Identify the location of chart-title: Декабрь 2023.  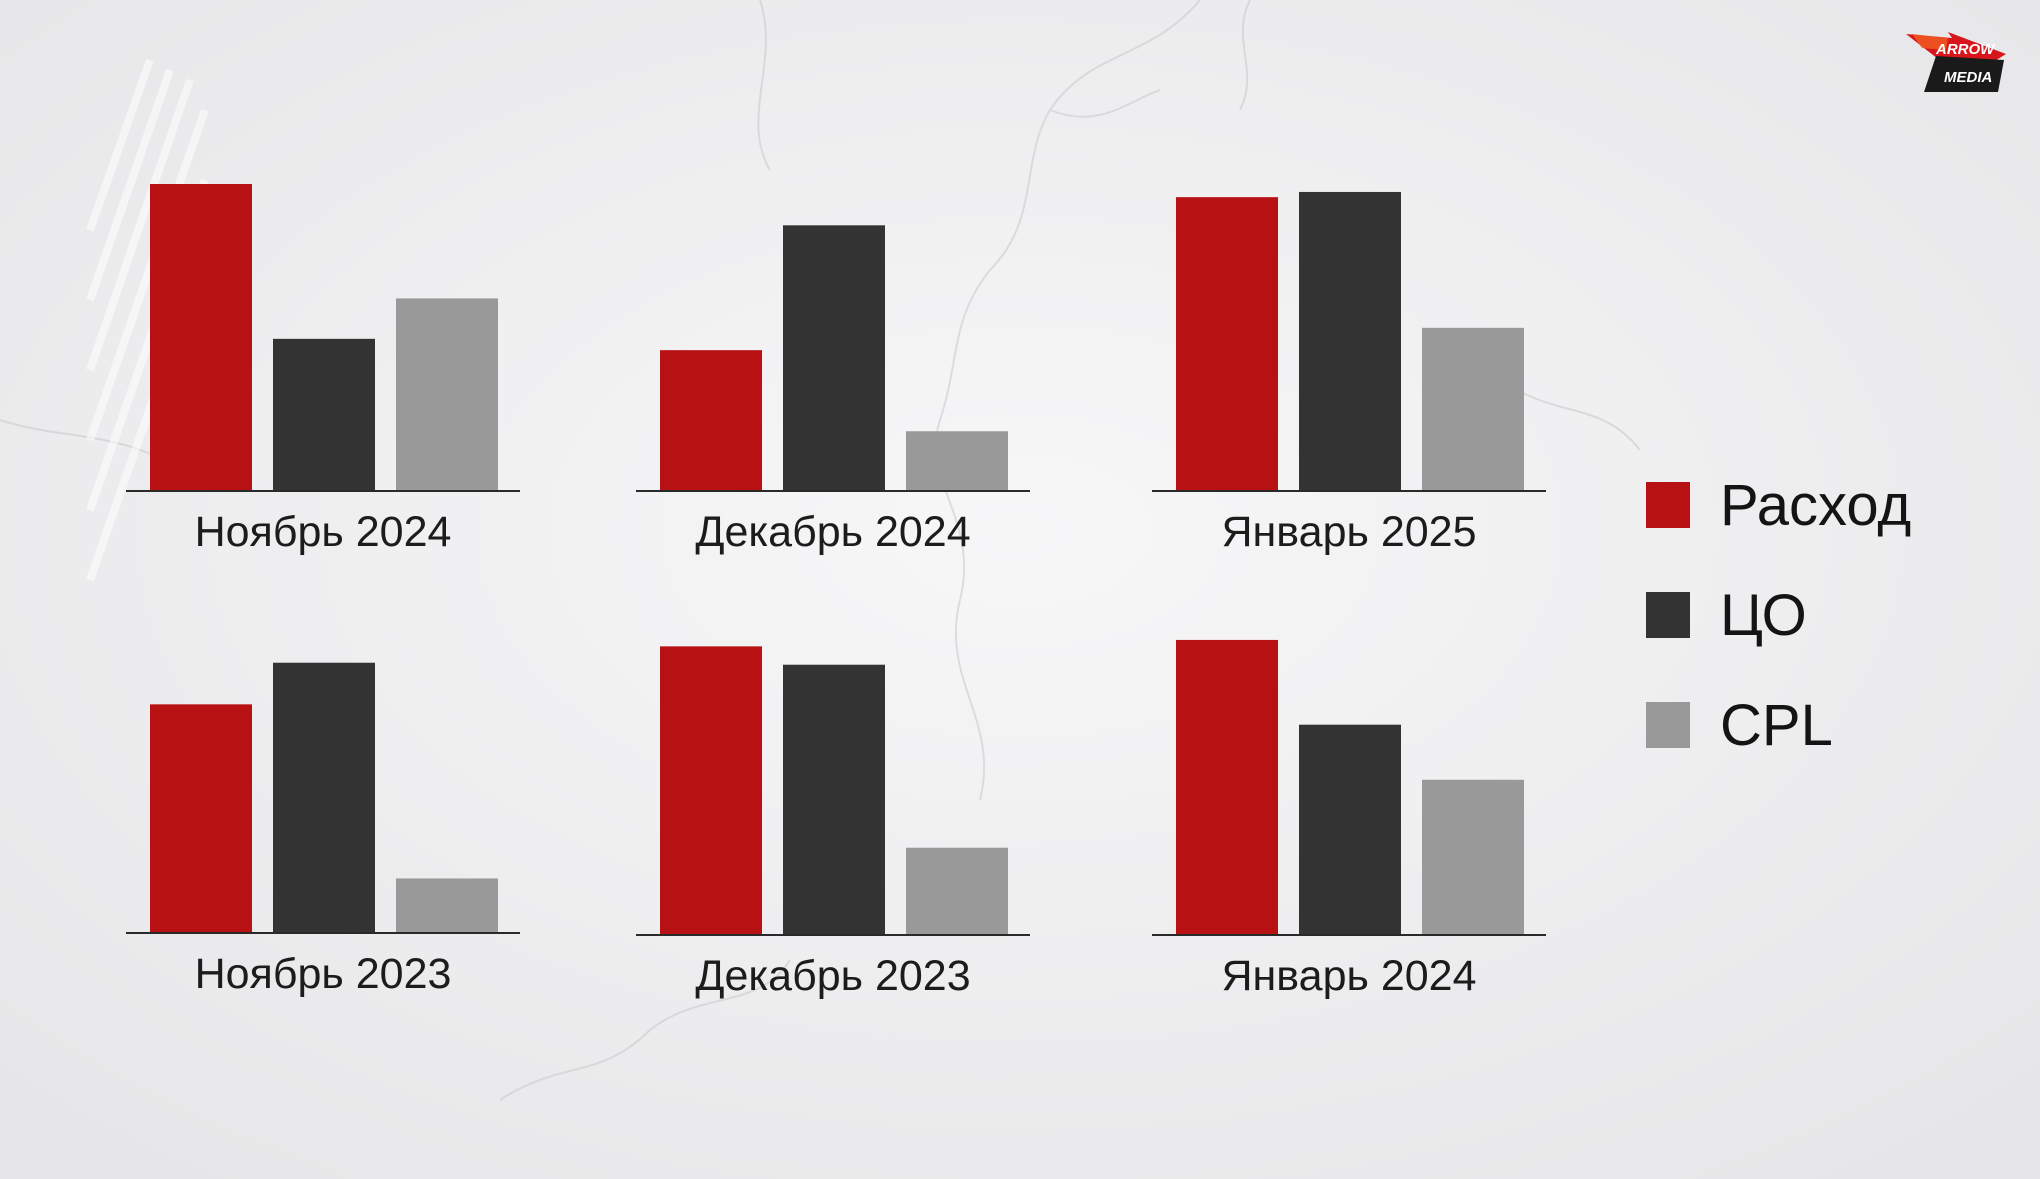
(832, 976).